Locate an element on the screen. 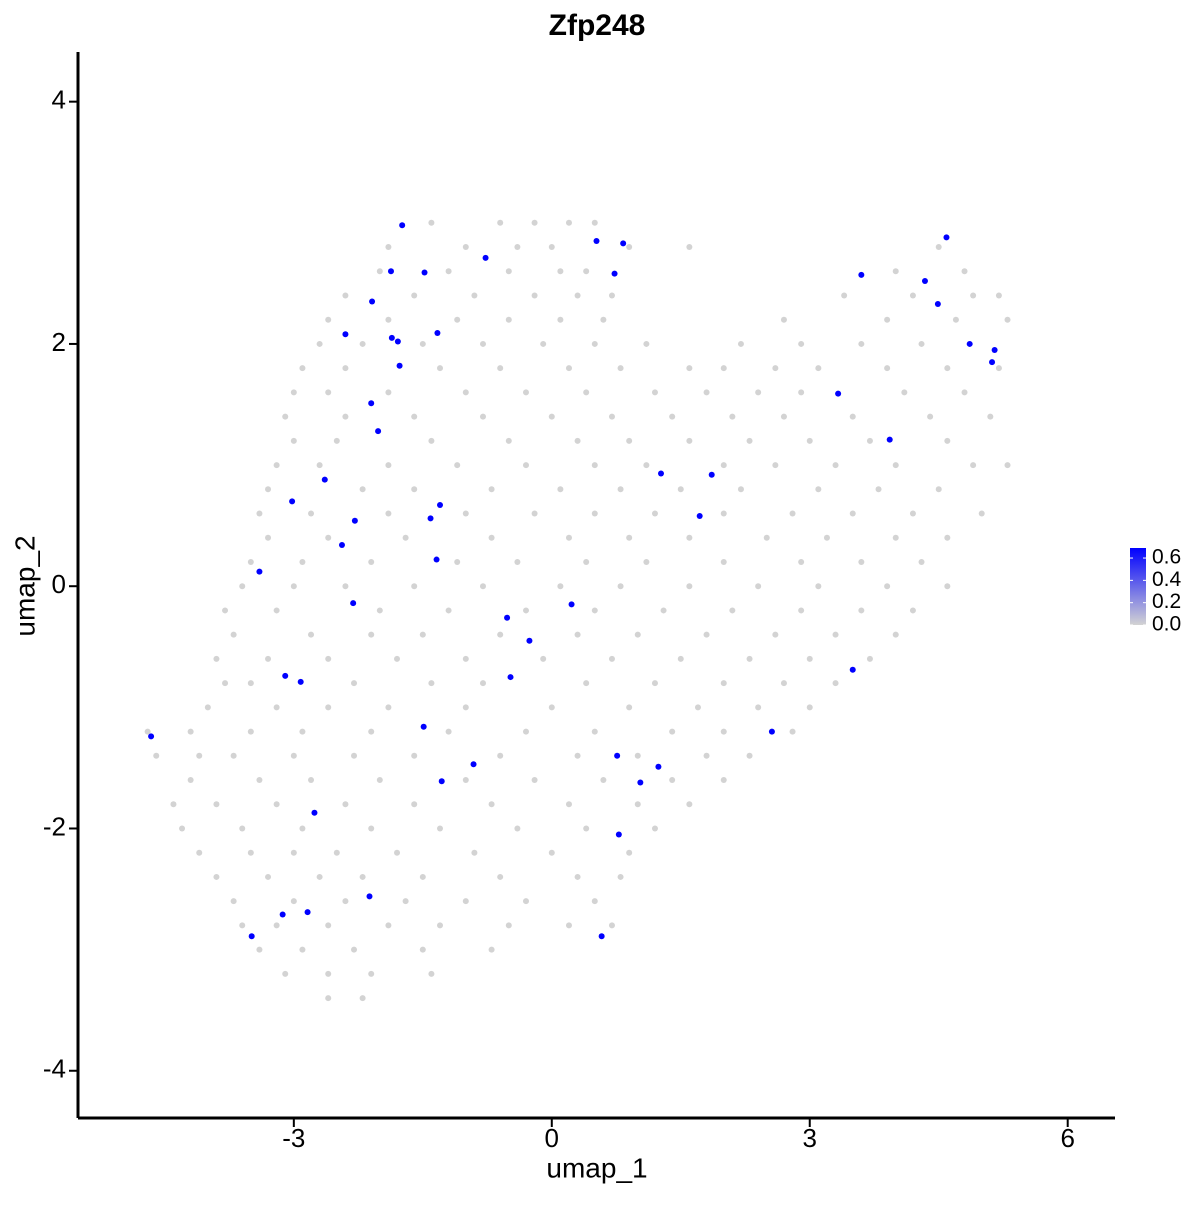 The height and width of the screenshot is (1205, 1200). y-tick-label: 2 is located at coordinates (59, 342).